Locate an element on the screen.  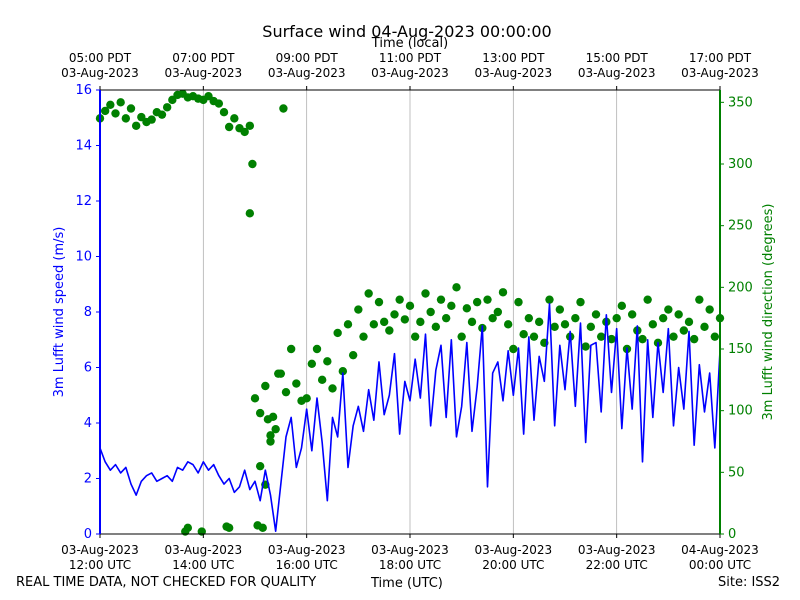
x-tick-label-time: 14:00 UTC is located at coordinates (203, 565).